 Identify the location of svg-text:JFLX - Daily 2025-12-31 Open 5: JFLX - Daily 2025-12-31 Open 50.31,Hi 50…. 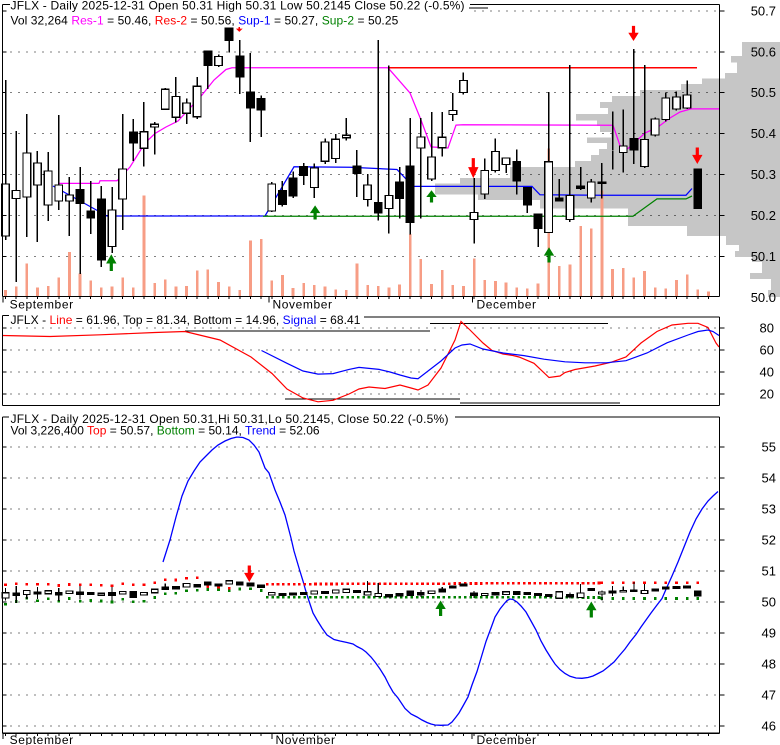
(230, 419).